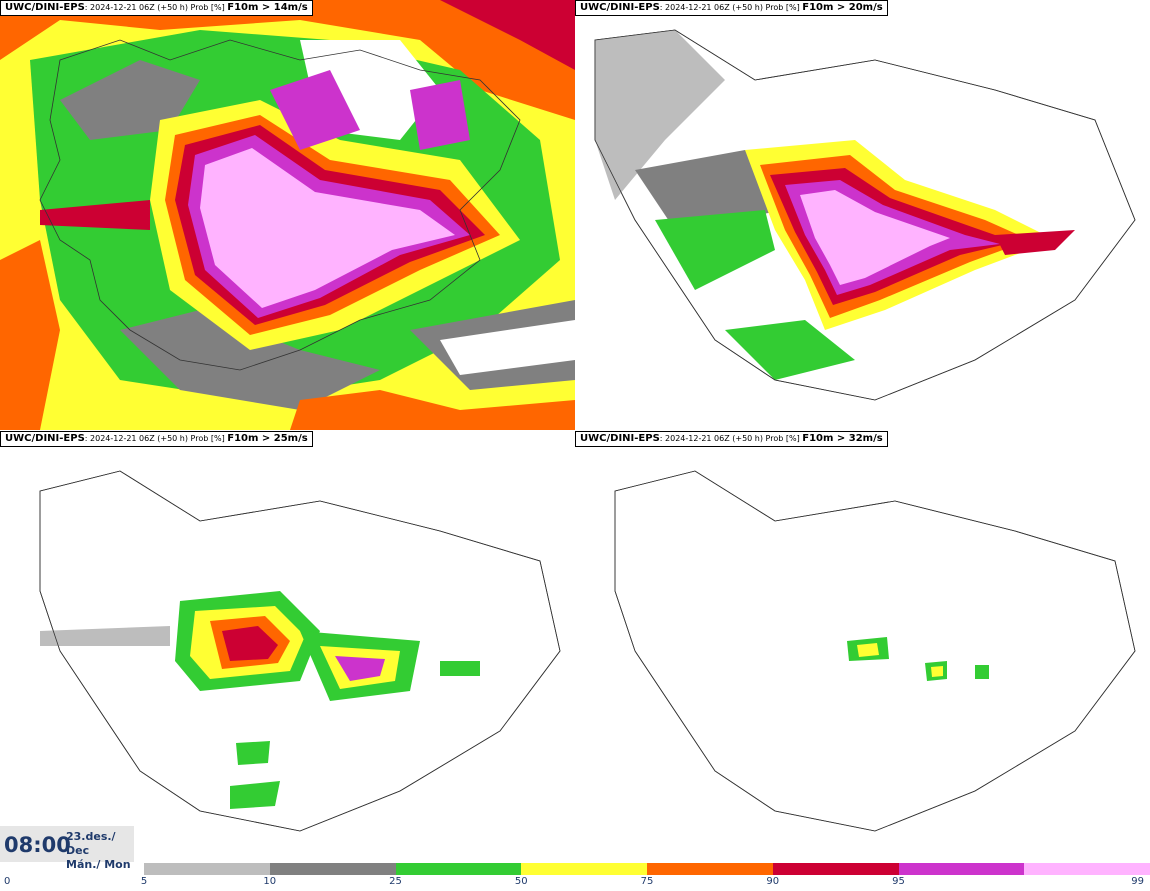 The width and height of the screenshot is (1150, 891). What do you see at coordinates (267, 438) in the screenshot?
I see `threshold-label: F10m > 25m/s` at bounding box center [267, 438].